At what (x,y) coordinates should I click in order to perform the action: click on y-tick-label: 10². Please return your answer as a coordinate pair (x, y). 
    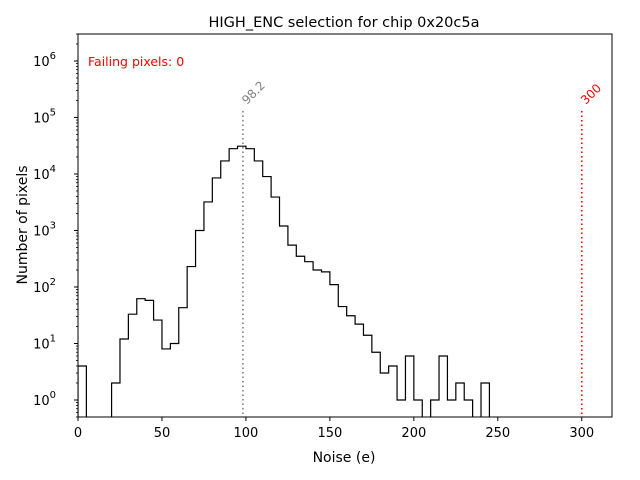
    Looking at the image, I should click on (44, 286).